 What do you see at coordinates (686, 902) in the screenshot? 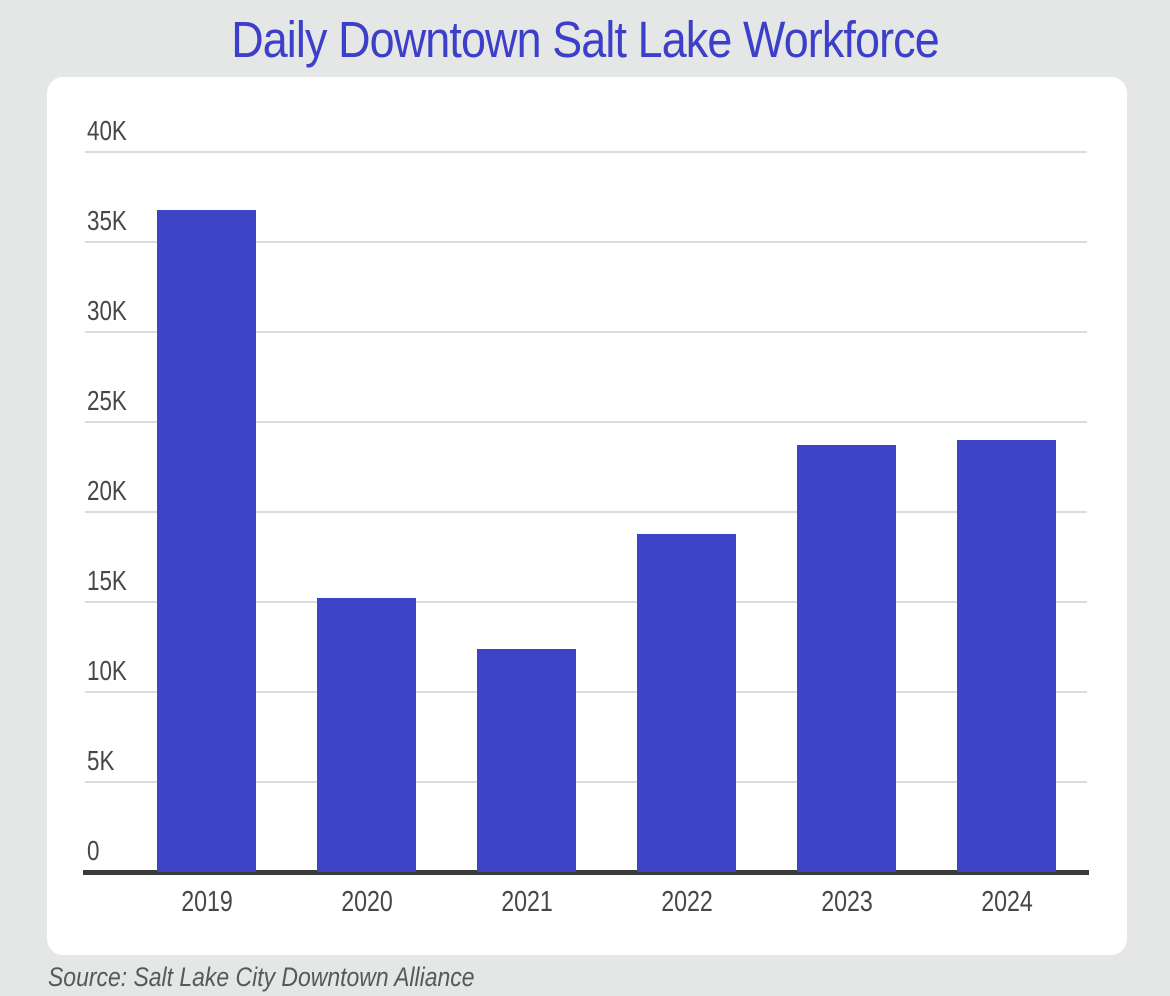
I see `x-tick-label: 2022` at bounding box center [686, 902].